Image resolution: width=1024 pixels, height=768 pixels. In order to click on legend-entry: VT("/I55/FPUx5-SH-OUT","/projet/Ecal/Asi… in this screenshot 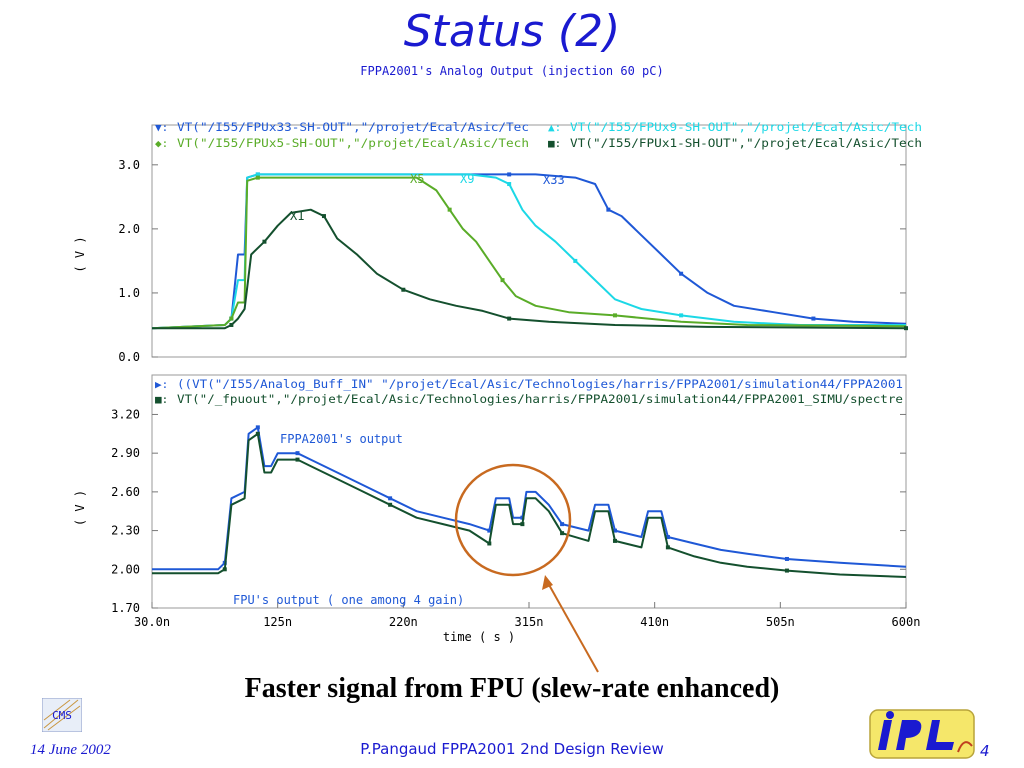, I will do `click(353, 143)`.